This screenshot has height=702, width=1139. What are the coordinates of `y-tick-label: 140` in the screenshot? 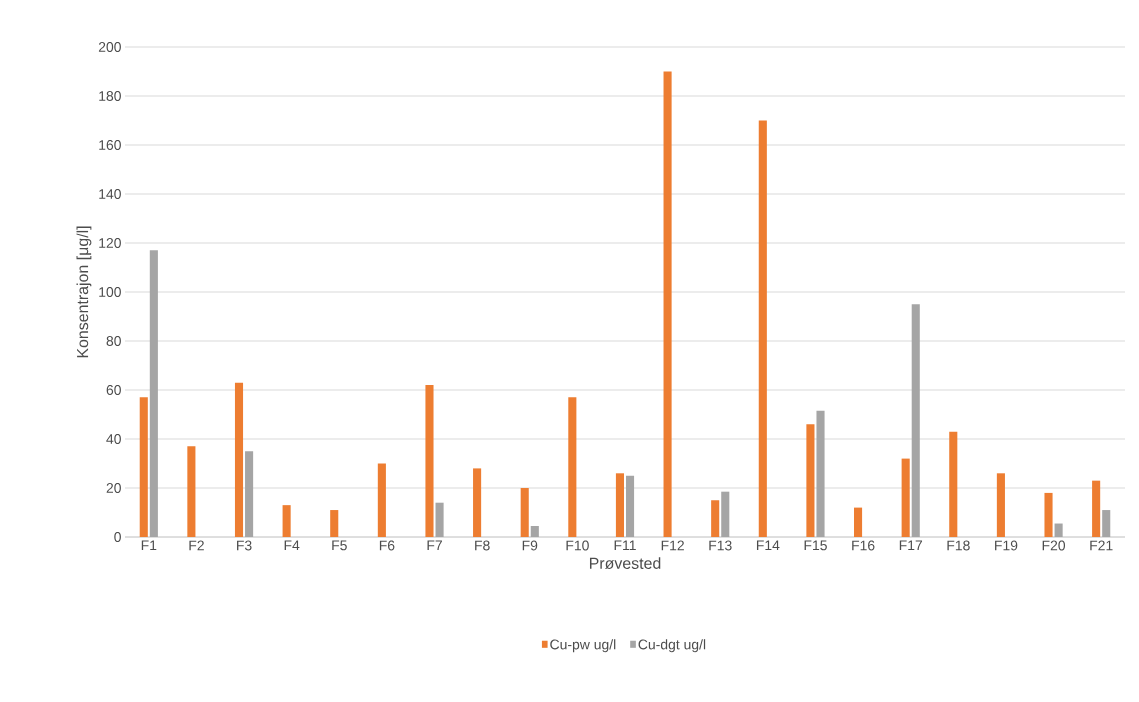 It's located at (110, 194).